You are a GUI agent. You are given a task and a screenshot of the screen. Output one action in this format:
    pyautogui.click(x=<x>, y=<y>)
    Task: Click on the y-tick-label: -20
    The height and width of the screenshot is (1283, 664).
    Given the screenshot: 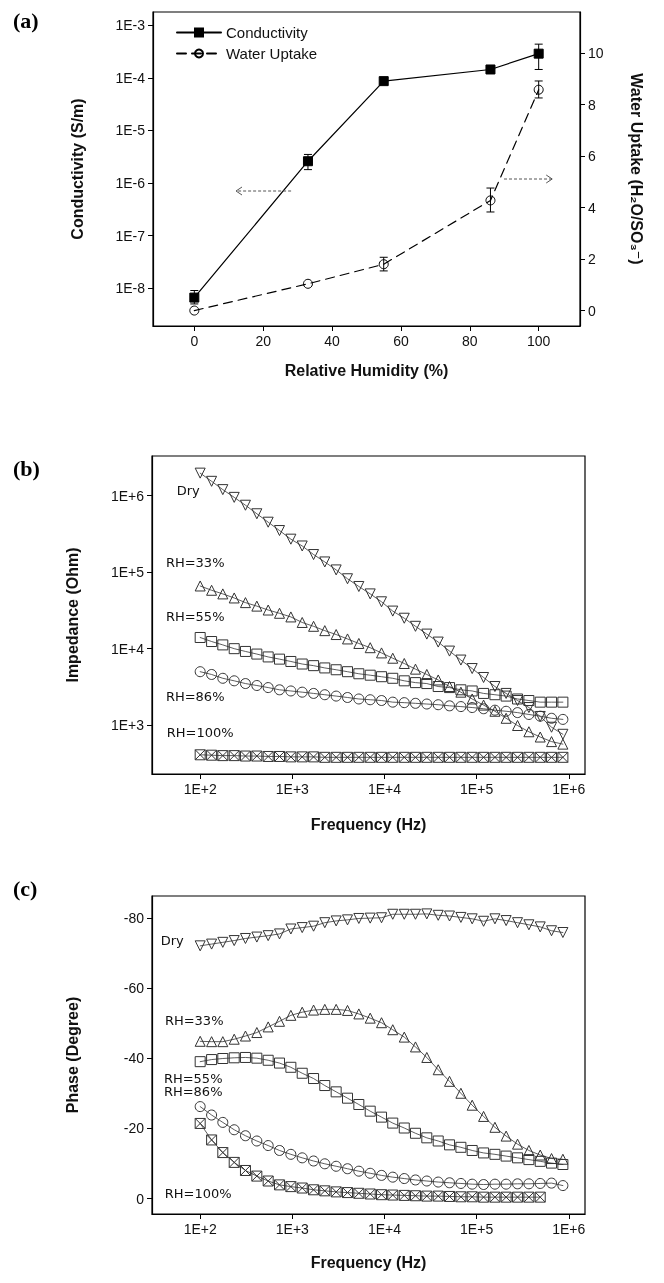 What is the action you would take?
    pyautogui.click(x=134, y=1128)
    